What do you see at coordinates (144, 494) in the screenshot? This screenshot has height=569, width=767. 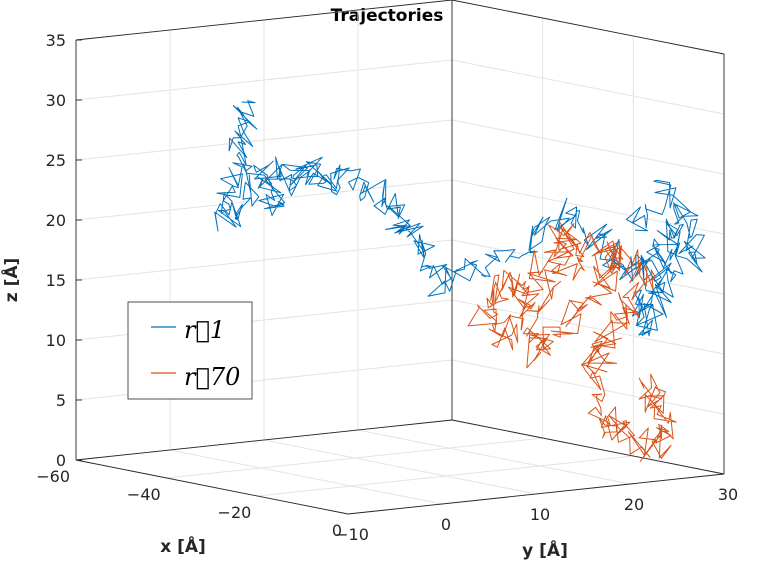 I see `x-tick-label: −40` at bounding box center [144, 494].